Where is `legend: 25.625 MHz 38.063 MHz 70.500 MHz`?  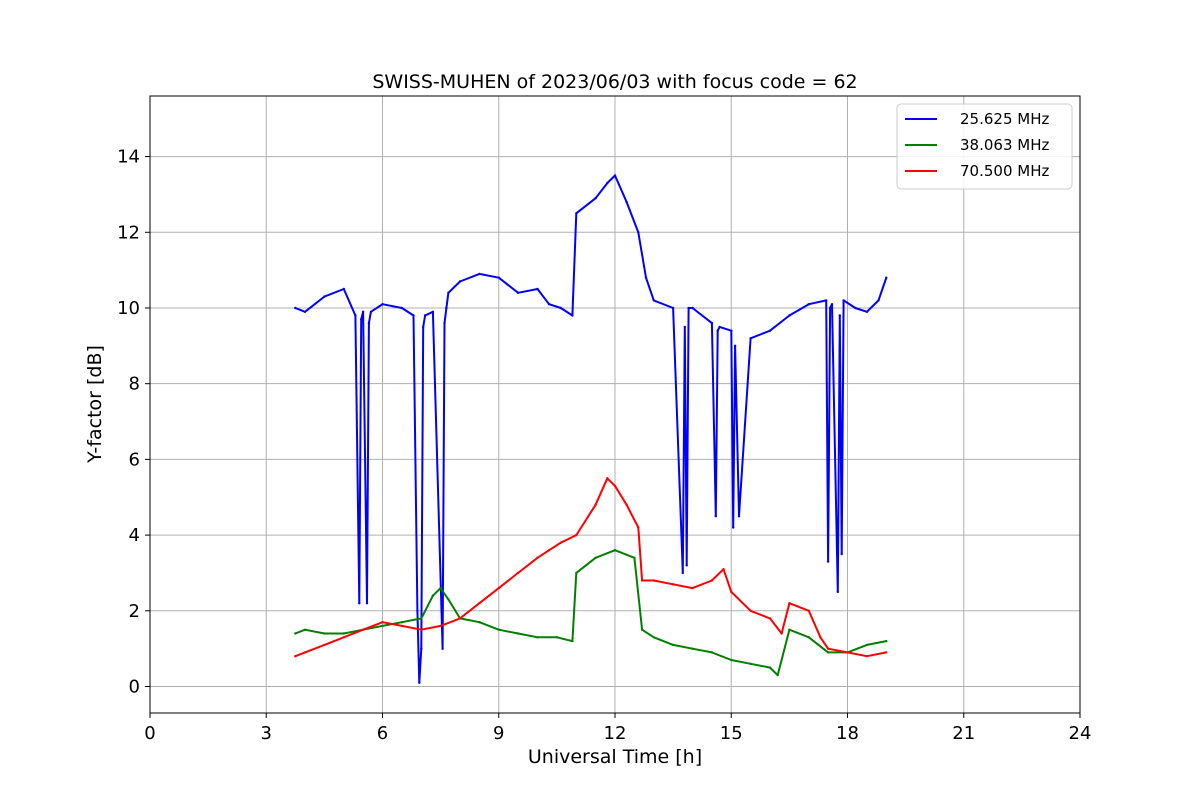
legend: 25.625 MHz 38.063 MHz 70.500 MHz is located at coordinates (984, 146).